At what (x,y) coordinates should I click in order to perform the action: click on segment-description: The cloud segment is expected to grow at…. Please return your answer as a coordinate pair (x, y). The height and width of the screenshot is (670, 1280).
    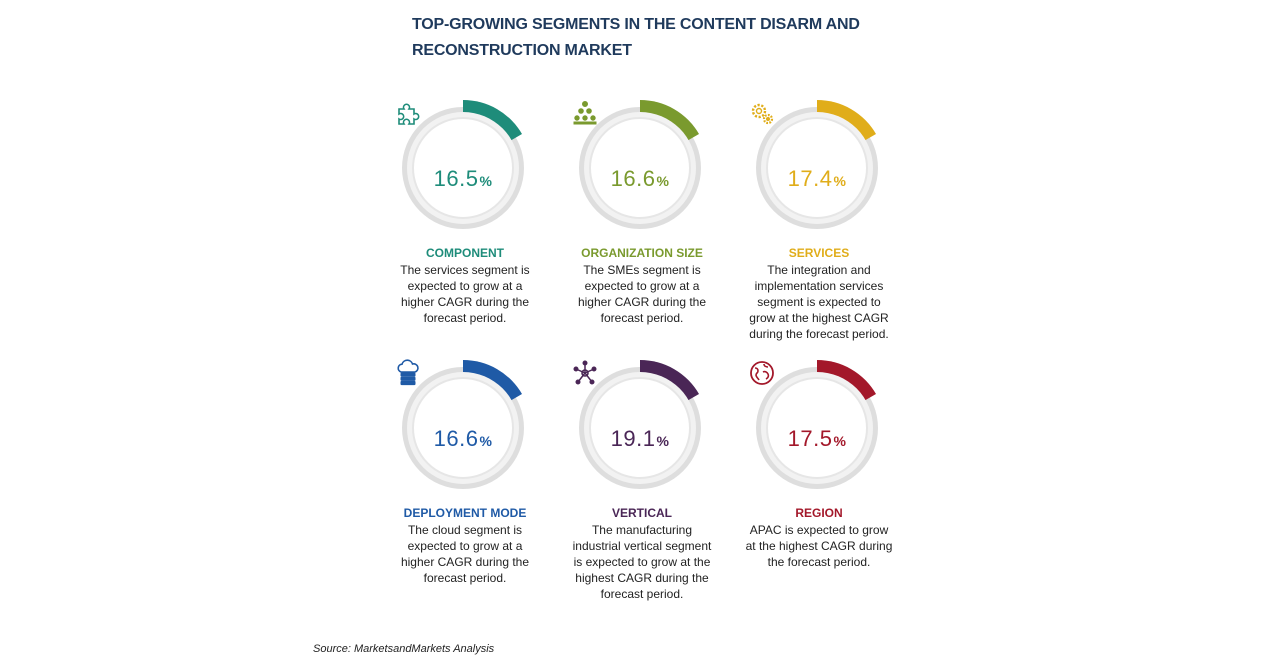
    Looking at the image, I should click on (465, 554).